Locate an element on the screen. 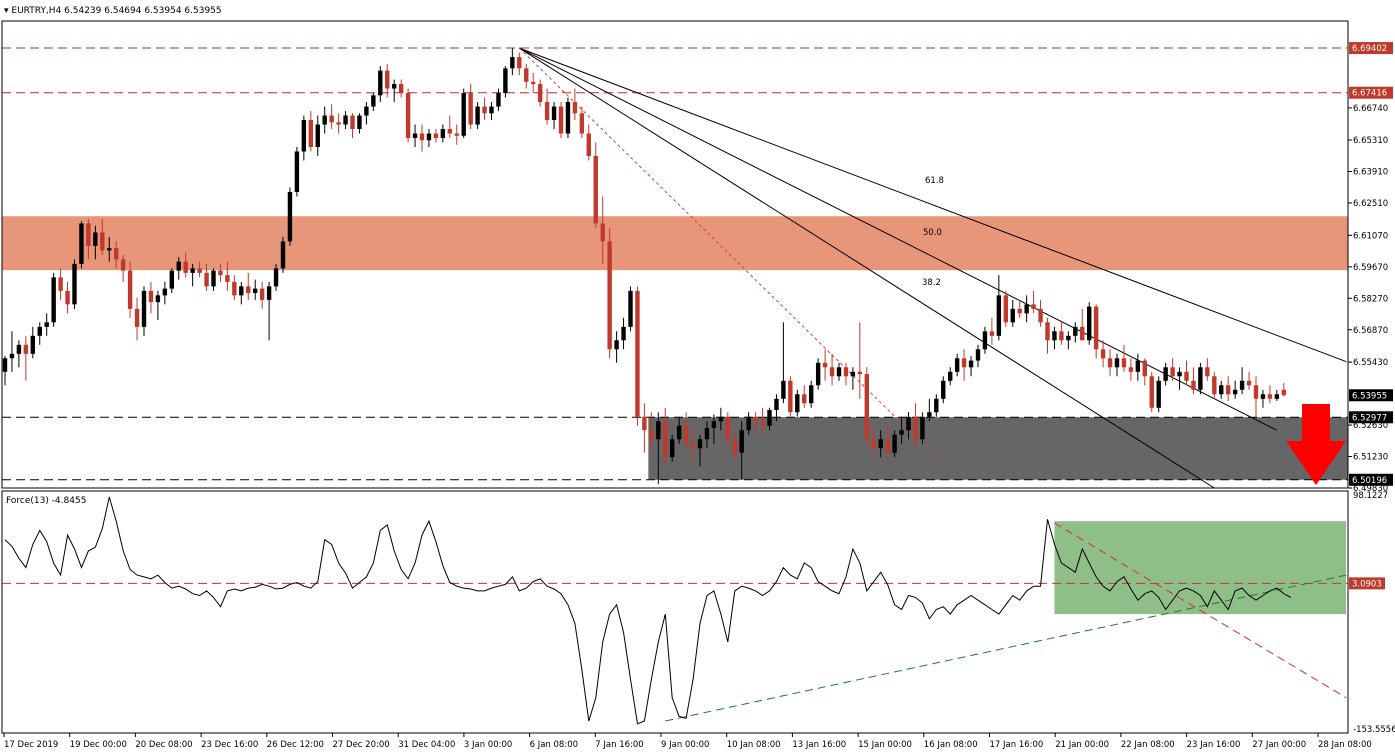 The height and width of the screenshot is (753, 1395). time-tick-label: 3 Jan 00:00 is located at coordinates (488, 745).